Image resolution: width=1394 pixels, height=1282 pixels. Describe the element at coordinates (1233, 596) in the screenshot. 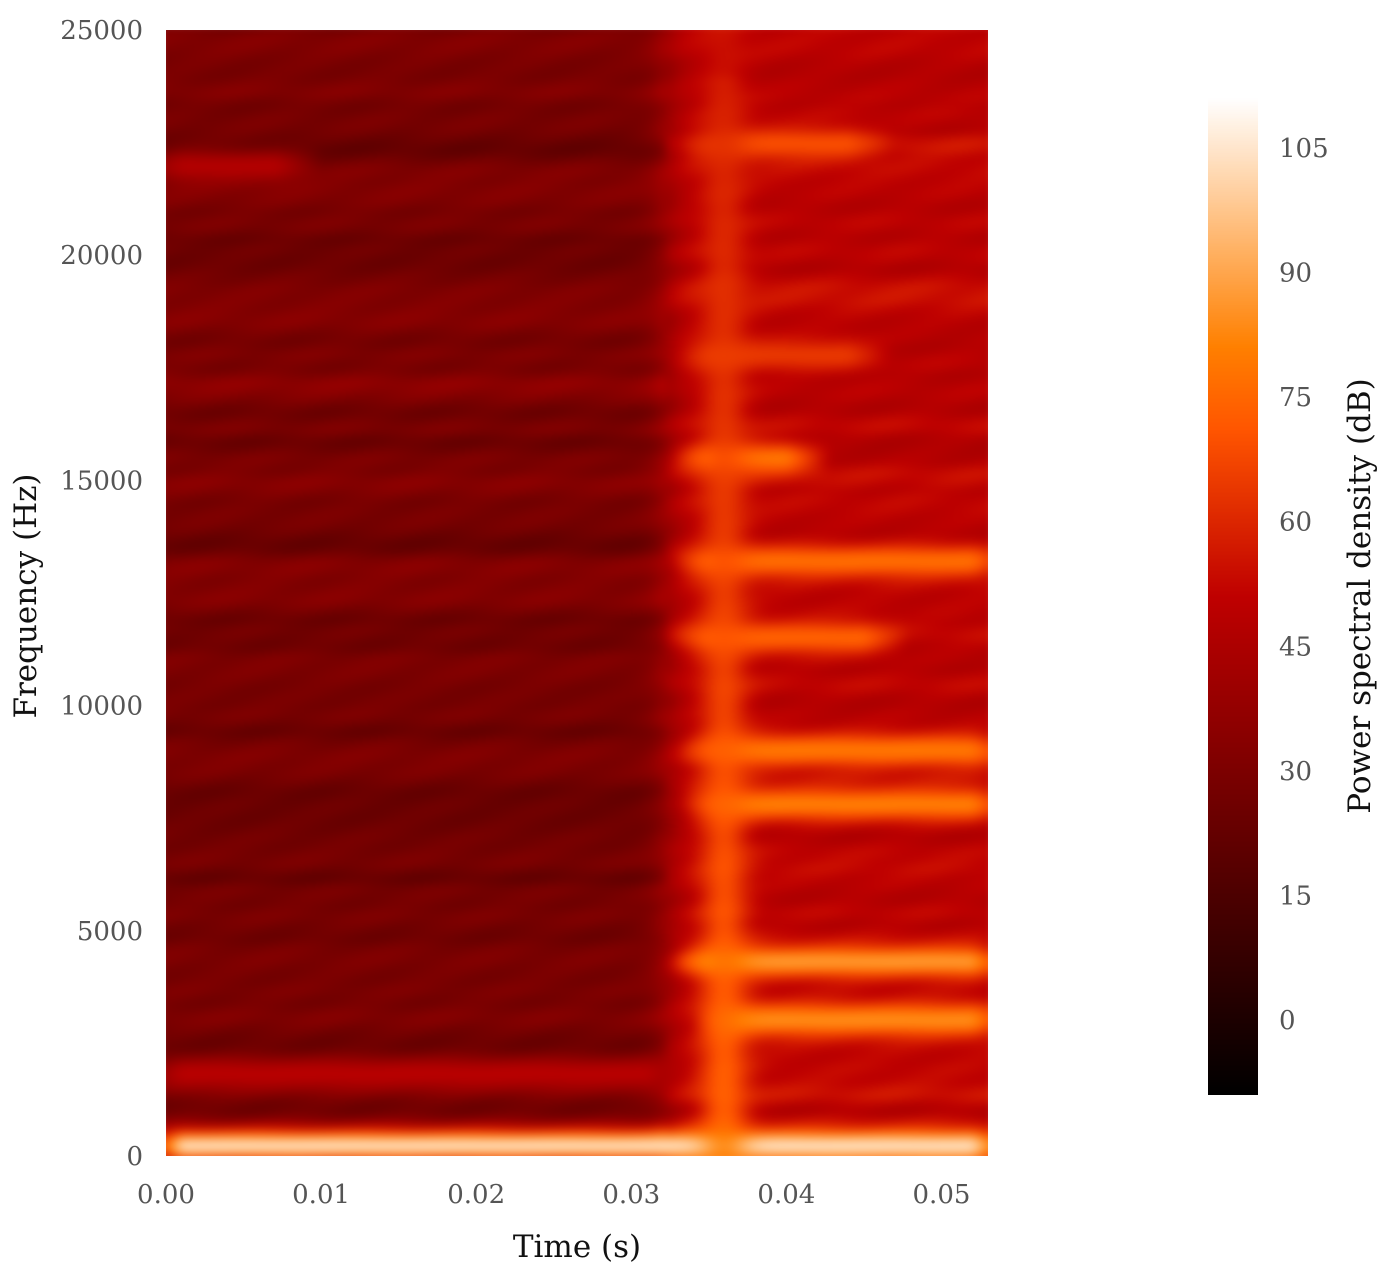

I see `colorbar-gradient` at that location.